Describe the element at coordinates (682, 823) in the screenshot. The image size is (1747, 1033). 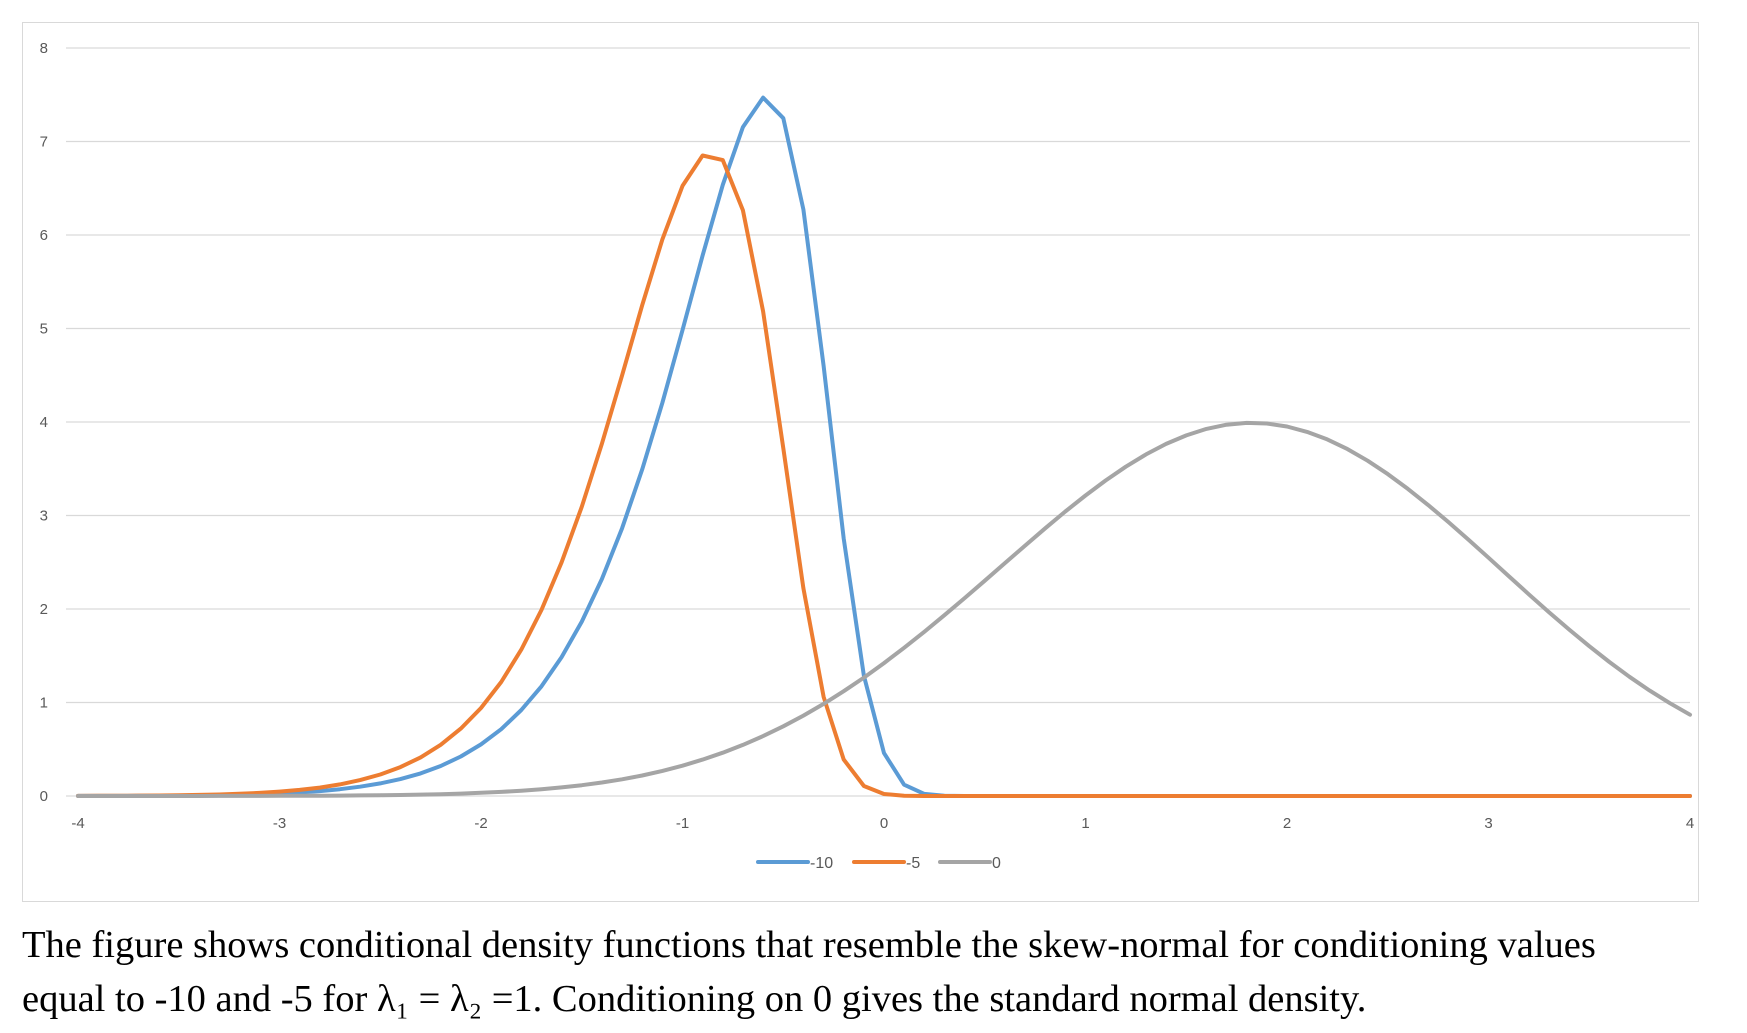
I see `x-tick-label: -1` at that location.